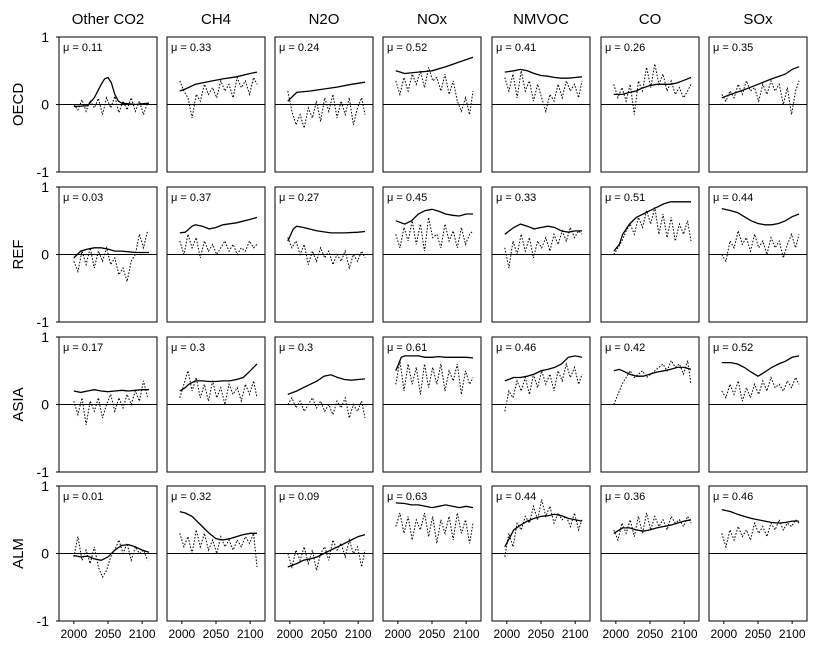  I want to click on panel: μ = 0.63, so click(432, 553).